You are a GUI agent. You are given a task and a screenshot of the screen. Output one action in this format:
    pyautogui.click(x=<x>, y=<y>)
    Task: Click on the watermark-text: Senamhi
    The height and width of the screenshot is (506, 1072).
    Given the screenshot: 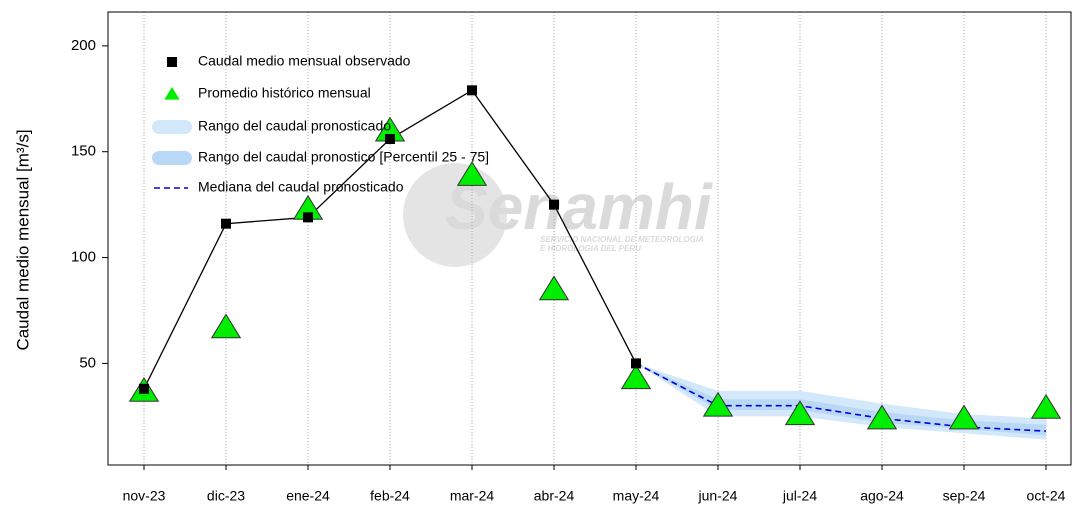 What is the action you would take?
    pyautogui.click(x=579, y=207)
    